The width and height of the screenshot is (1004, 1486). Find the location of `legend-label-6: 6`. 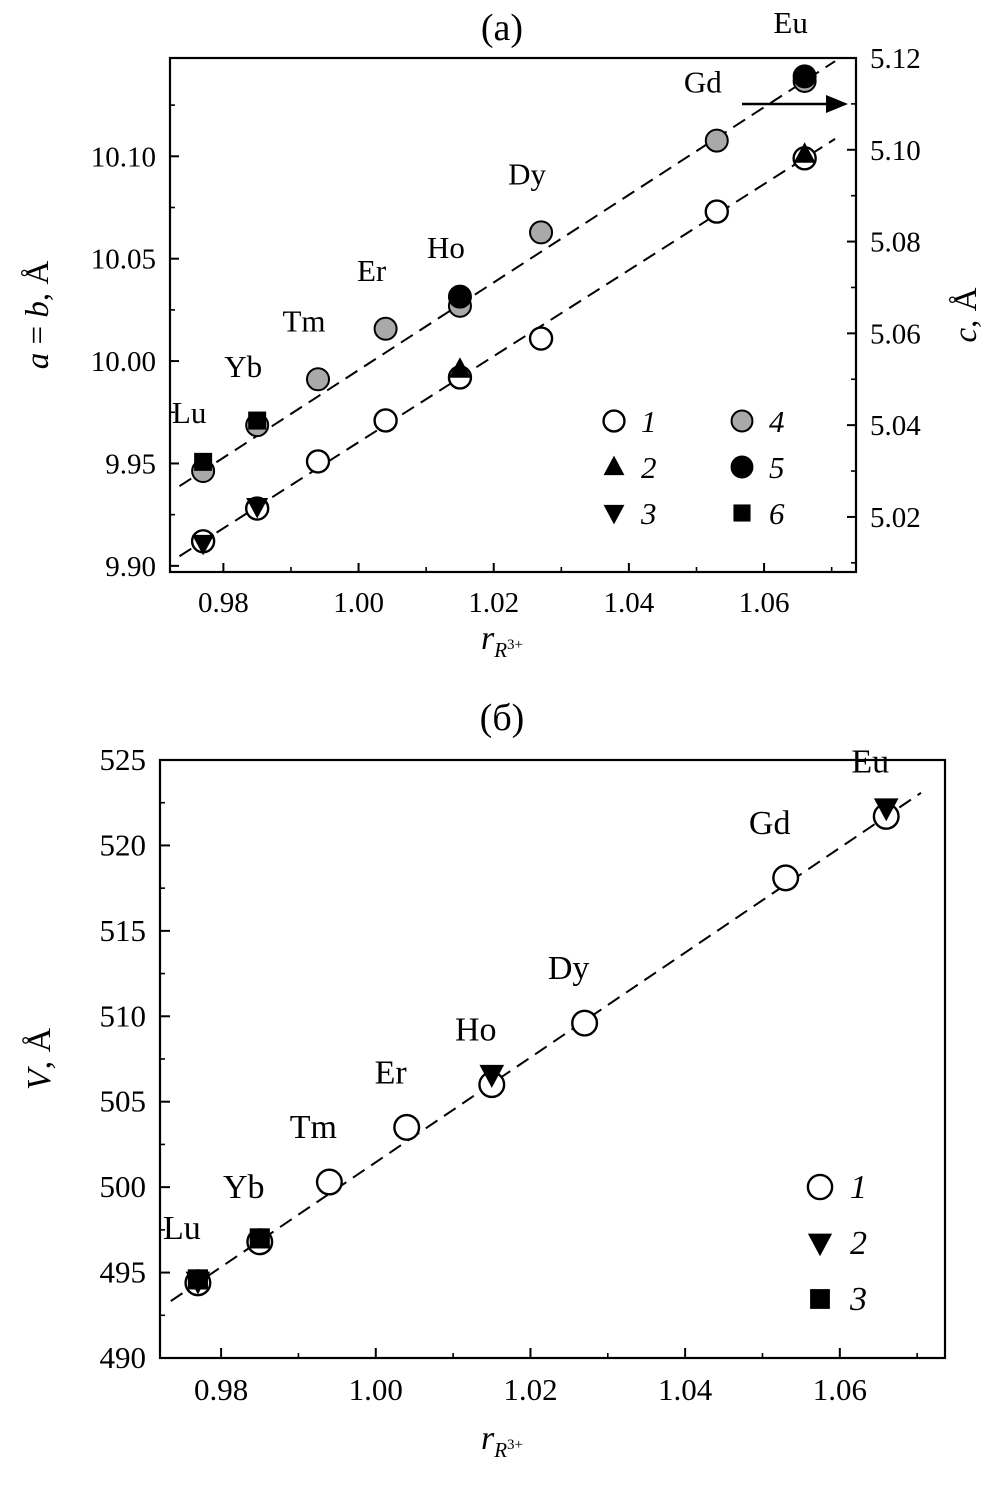

legend-label-6: 6 is located at coordinates (777, 513).